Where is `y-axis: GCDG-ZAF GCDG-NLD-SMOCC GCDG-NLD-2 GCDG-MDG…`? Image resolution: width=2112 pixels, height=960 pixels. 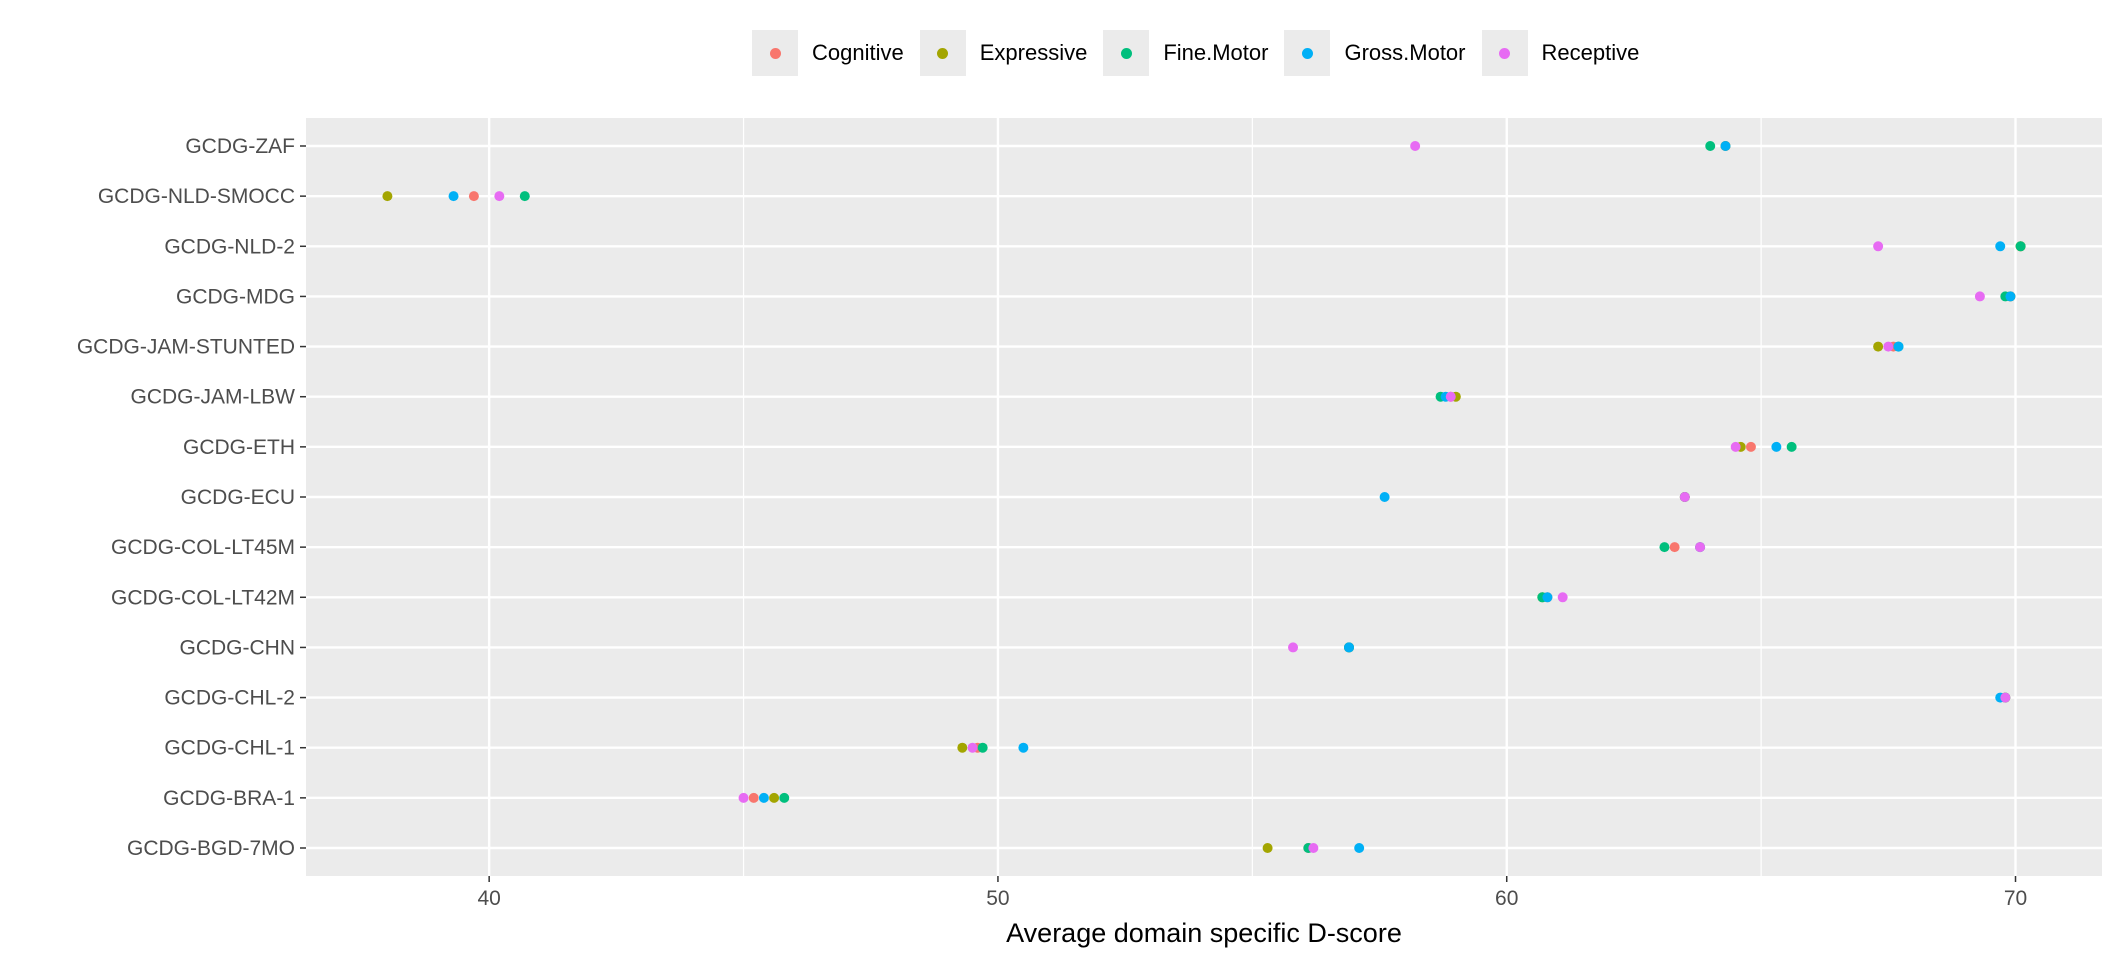
y-axis: GCDG-ZAF GCDG-NLD-SMOCC GCDG-NLD-2 GCDG-MDG… is located at coordinates (191, 497).